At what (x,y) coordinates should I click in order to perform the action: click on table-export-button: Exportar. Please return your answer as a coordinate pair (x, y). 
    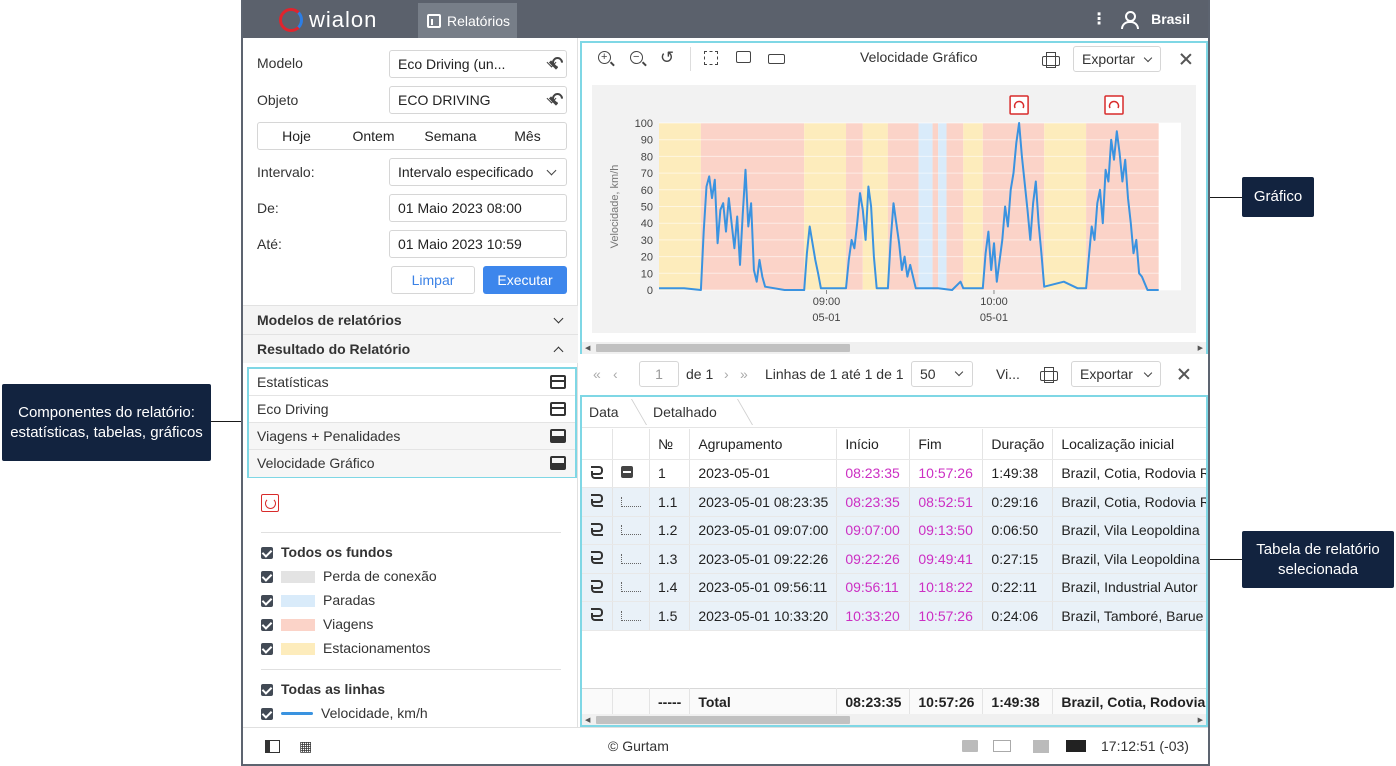
    Looking at the image, I should click on (1116, 374).